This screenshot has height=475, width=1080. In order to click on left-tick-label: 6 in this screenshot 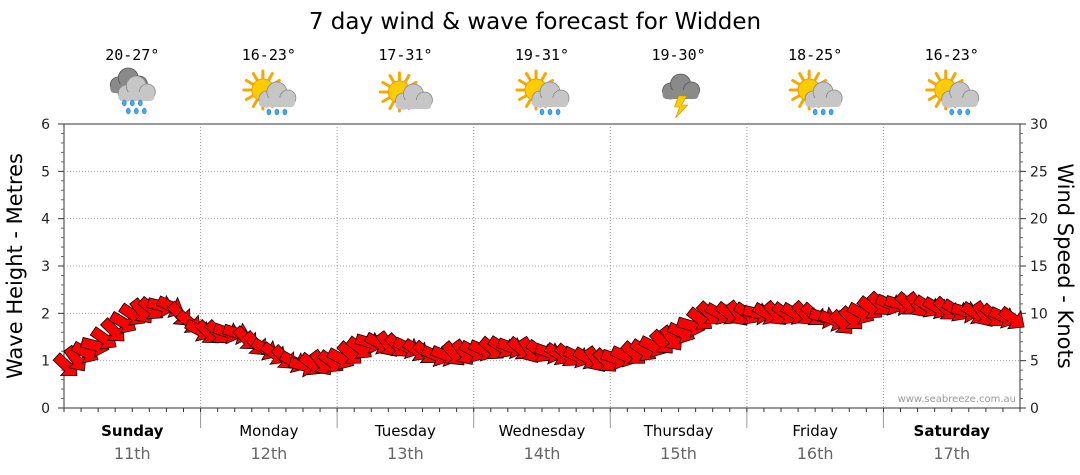, I will do `click(45, 125)`.